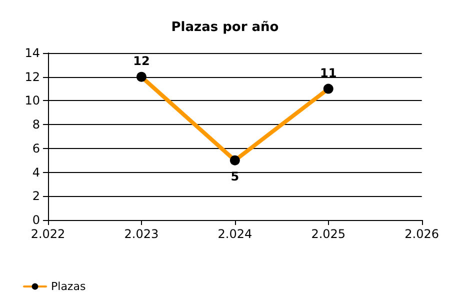 The image size is (450, 300). I want to click on x-tick-label: 2.022, so click(48, 234).